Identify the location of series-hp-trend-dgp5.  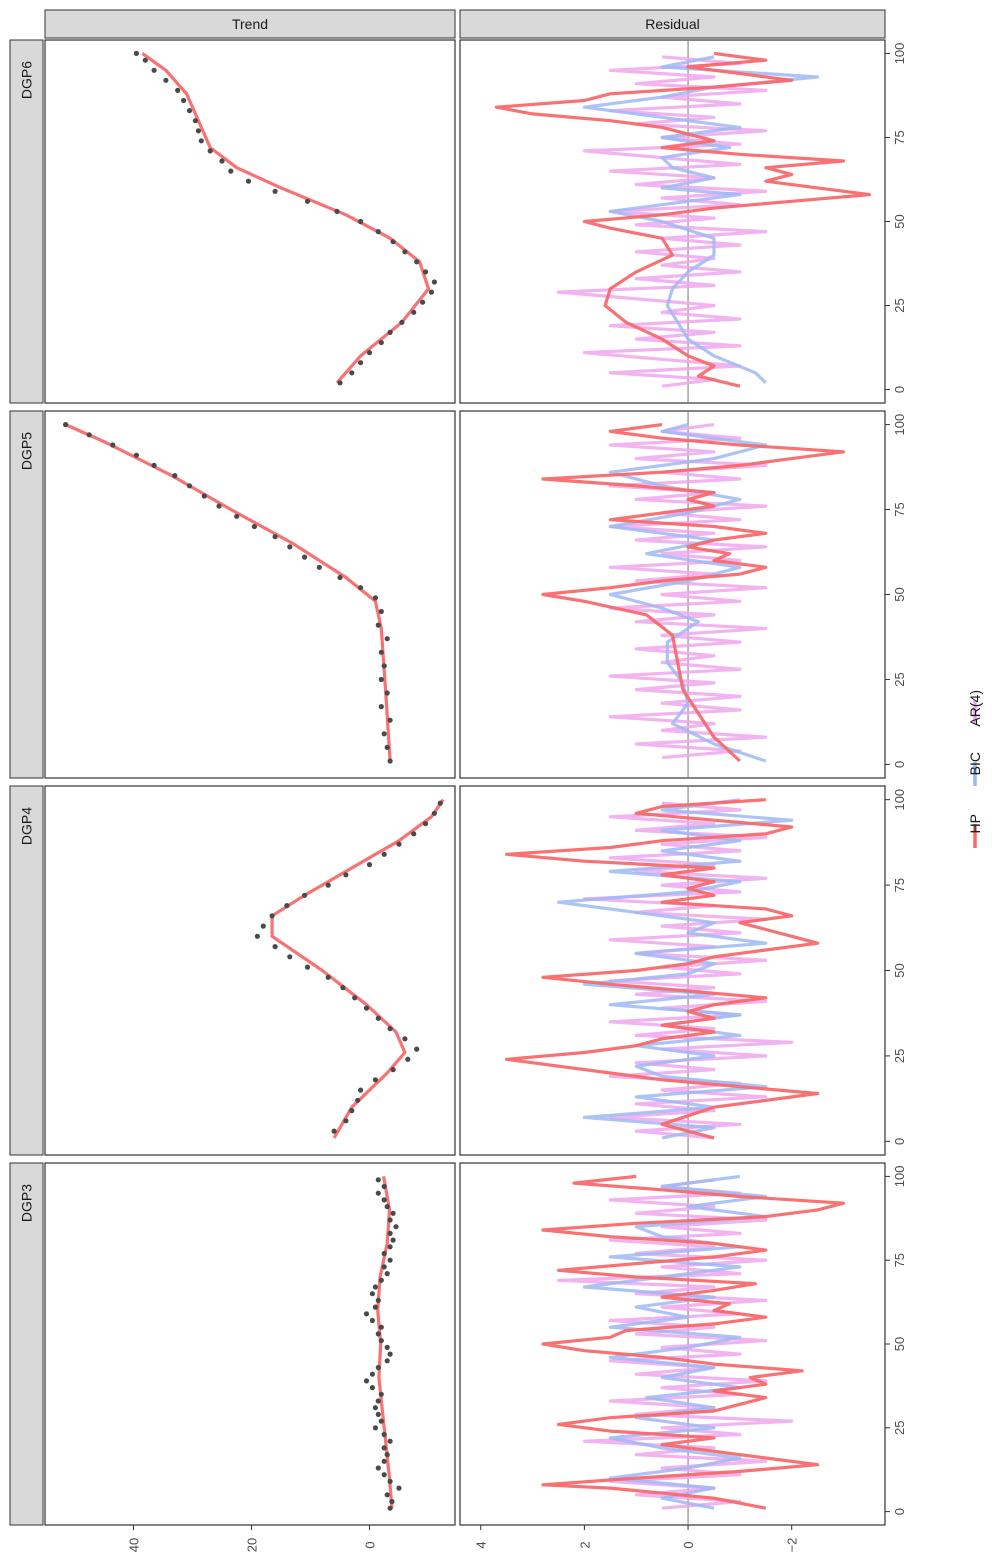
(228, 592).